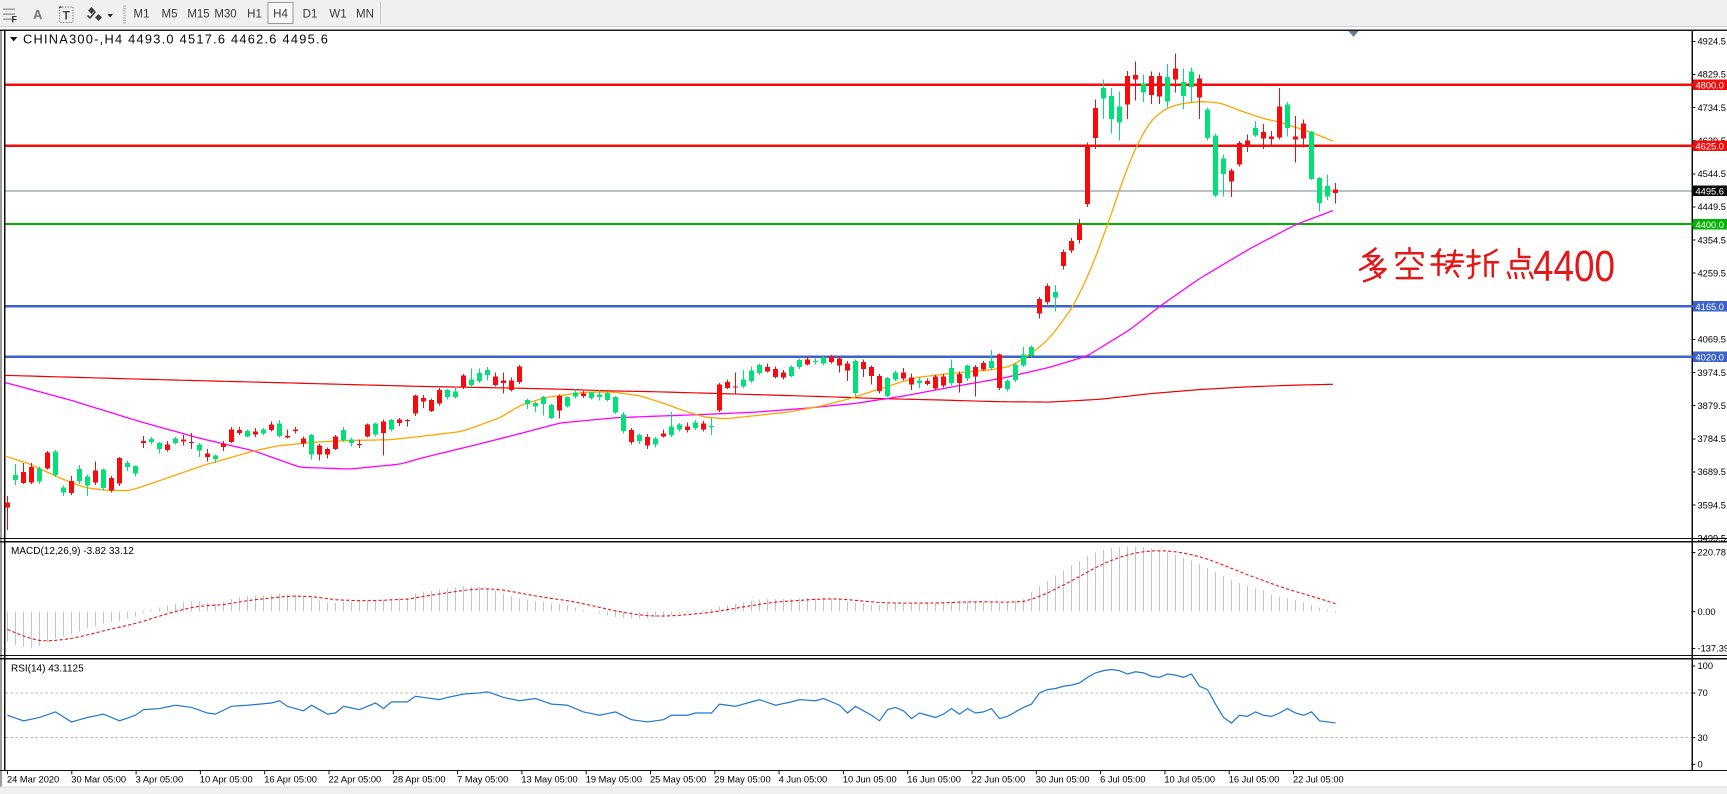  I want to click on svg-text: 4400, so click(1574, 266).